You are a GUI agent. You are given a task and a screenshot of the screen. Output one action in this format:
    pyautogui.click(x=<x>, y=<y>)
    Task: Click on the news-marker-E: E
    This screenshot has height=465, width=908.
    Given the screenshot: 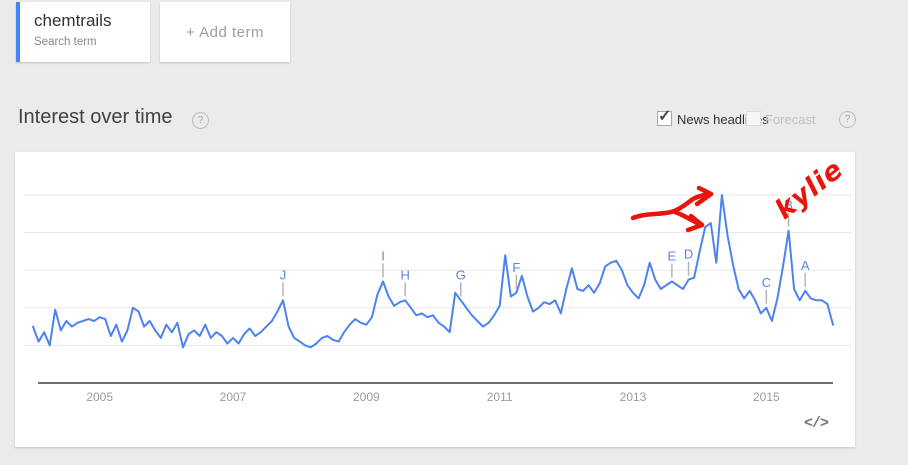 What is the action you would take?
    pyautogui.click(x=672, y=255)
    